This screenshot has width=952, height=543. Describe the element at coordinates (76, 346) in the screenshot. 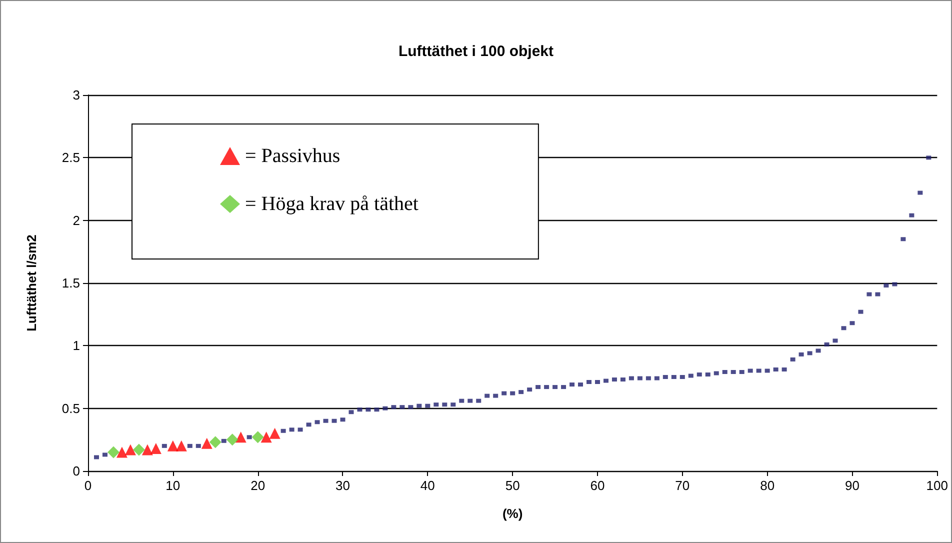

I see `y-tick-label: 1` at that location.